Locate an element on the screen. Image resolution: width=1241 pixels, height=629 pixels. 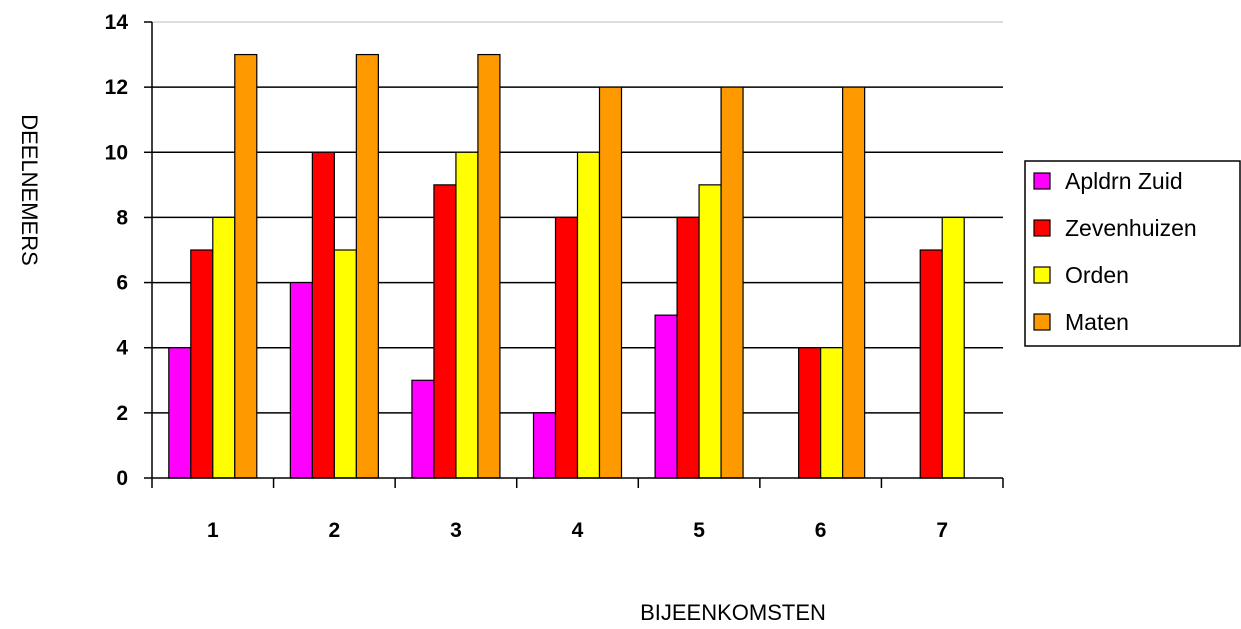
x-tick-label: 5 is located at coordinates (699, 530).